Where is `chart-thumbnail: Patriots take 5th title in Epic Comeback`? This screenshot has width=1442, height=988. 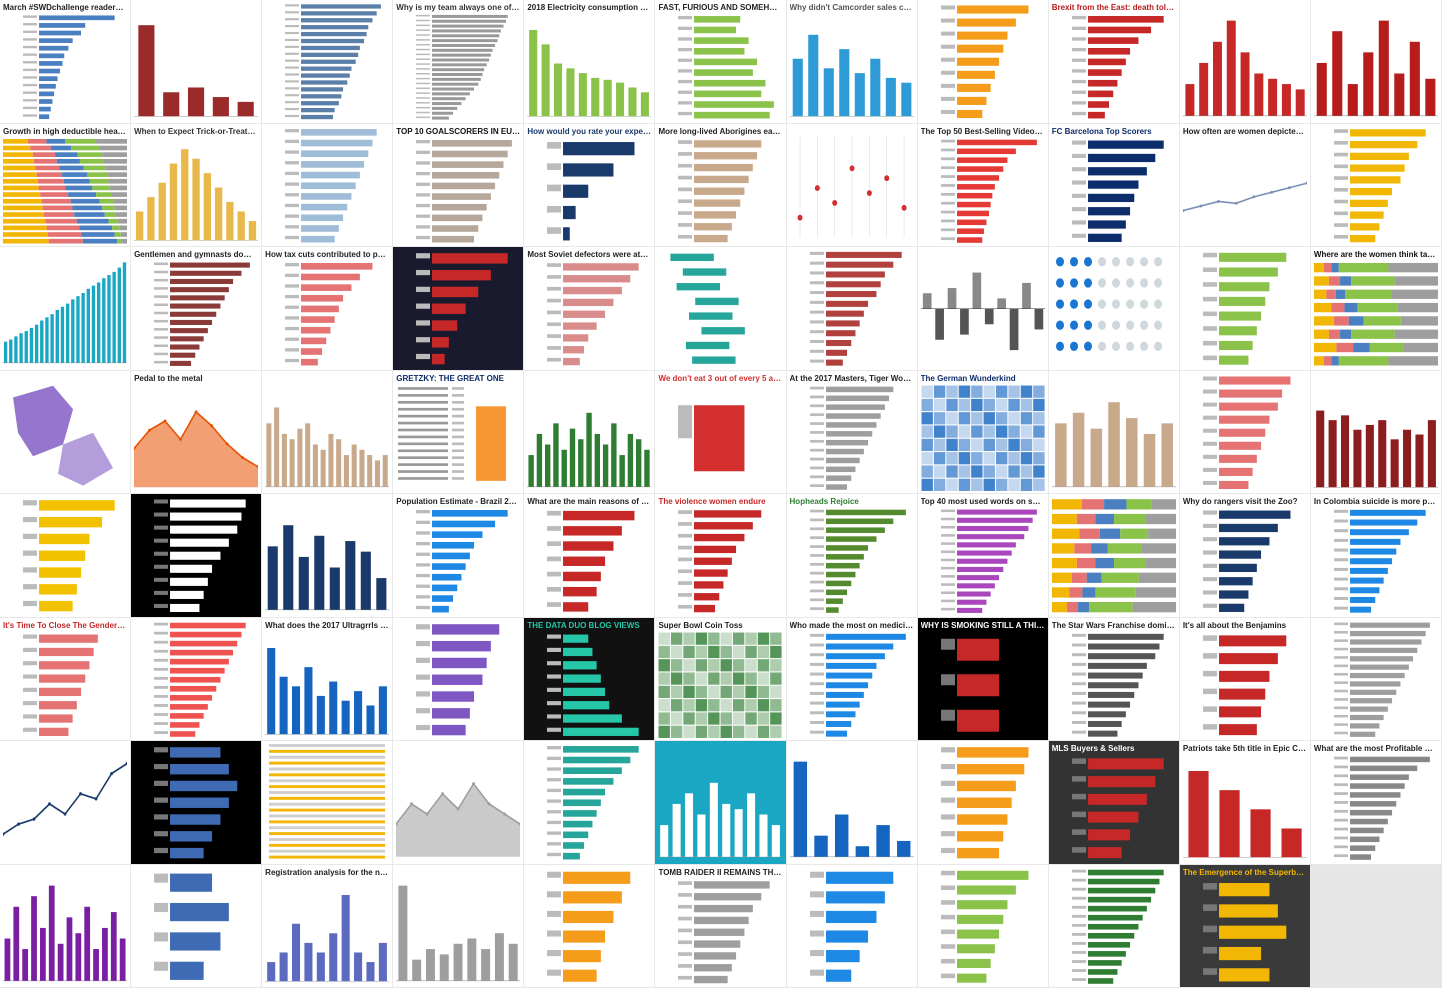 chart-thumbnail: Patriots take 5th title in Epic Comeback is located at coordinates (1245, 803).